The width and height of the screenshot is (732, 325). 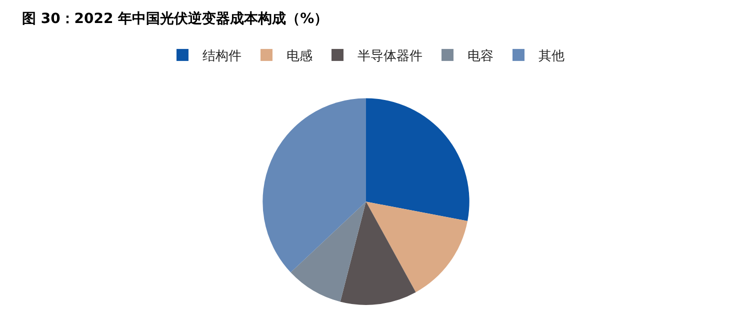 I want to click on legend-label: 电容, so click(x=481, y=56).